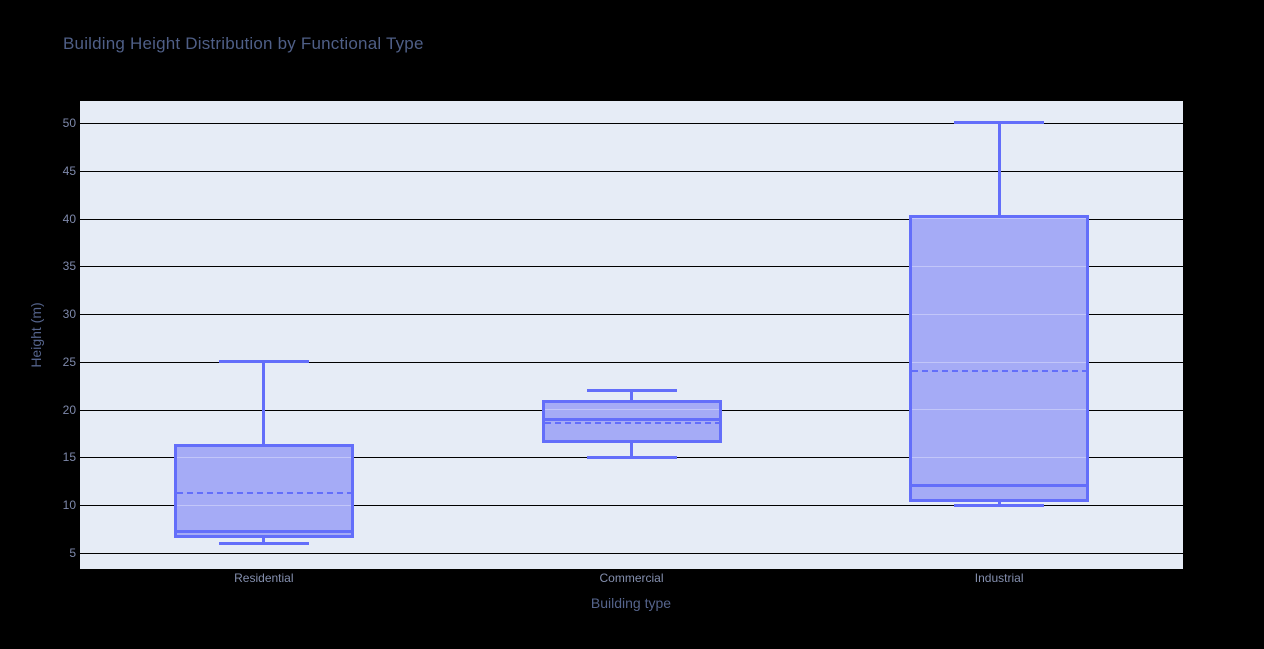  I want to click on x-axis-title: Building type, so click(631, 603).